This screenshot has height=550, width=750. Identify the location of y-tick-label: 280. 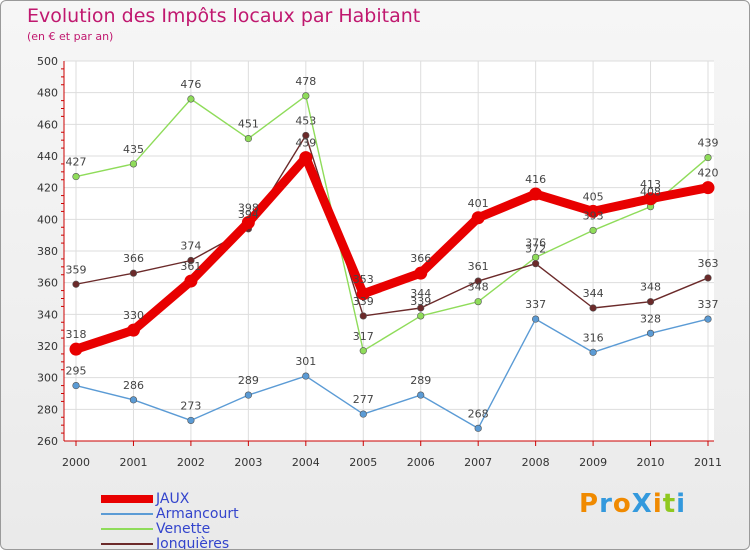
(47, 409).